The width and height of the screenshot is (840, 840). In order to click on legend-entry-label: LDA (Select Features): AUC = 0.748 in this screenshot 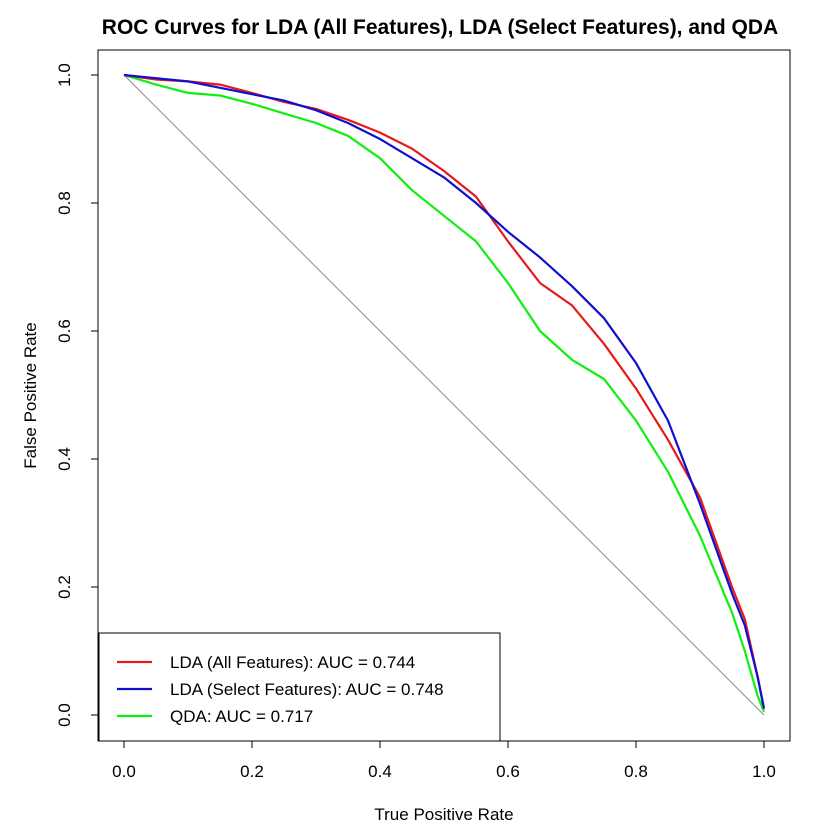, I will do `click(307, 689)`.